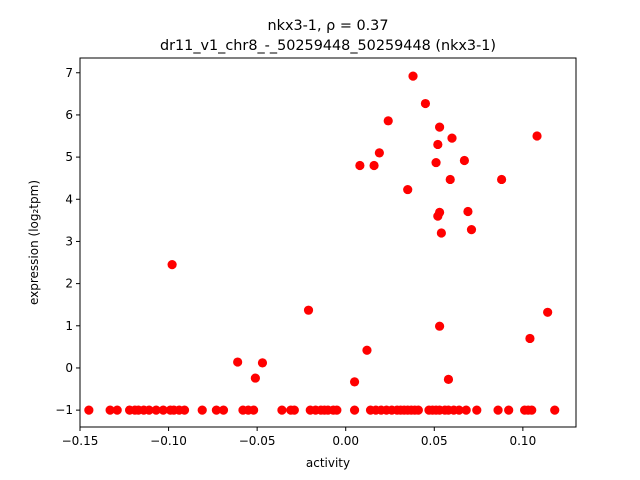 The width and height of the screenshot is (640, 480). Describe the element at coordinates (257, 441) in the screenshot. I see `x-tick-label: −0.05` at that location.